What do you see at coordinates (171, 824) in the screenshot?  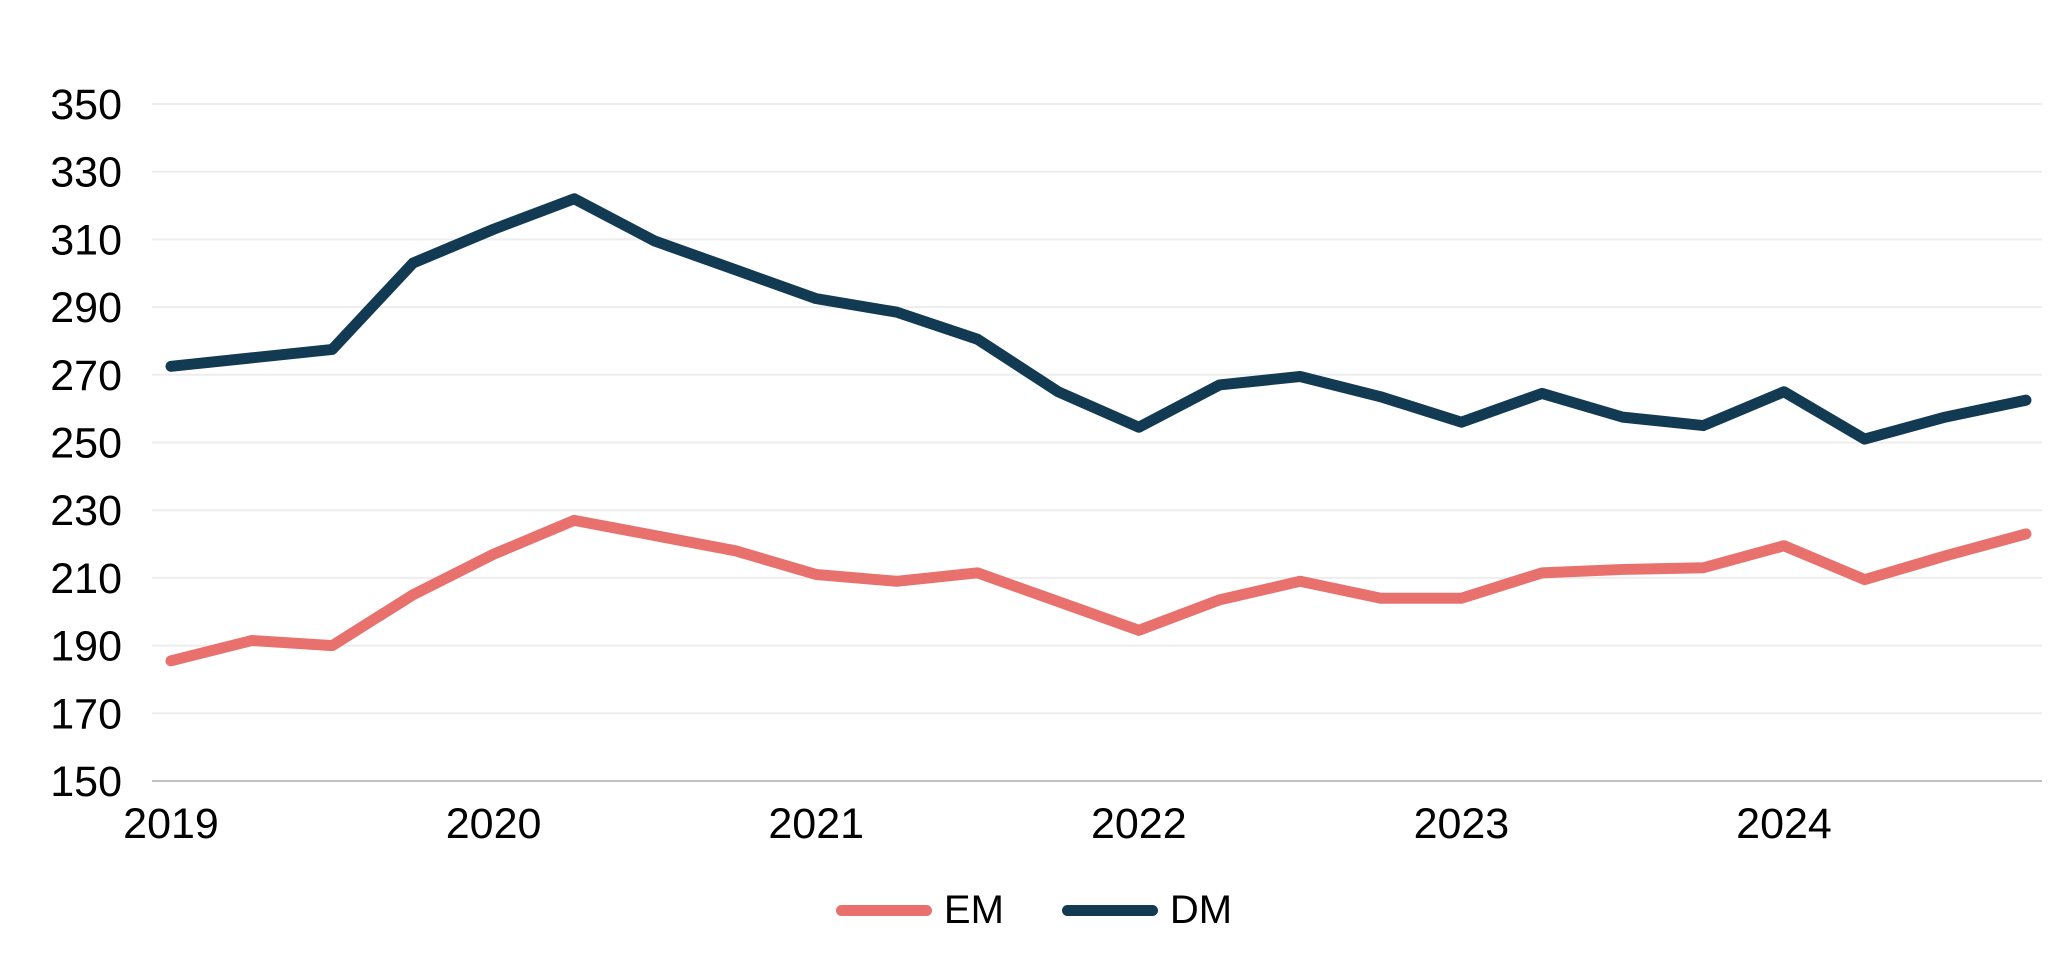 I see `x-axis-tick-label: 2019` at bounding box center [171, 824].